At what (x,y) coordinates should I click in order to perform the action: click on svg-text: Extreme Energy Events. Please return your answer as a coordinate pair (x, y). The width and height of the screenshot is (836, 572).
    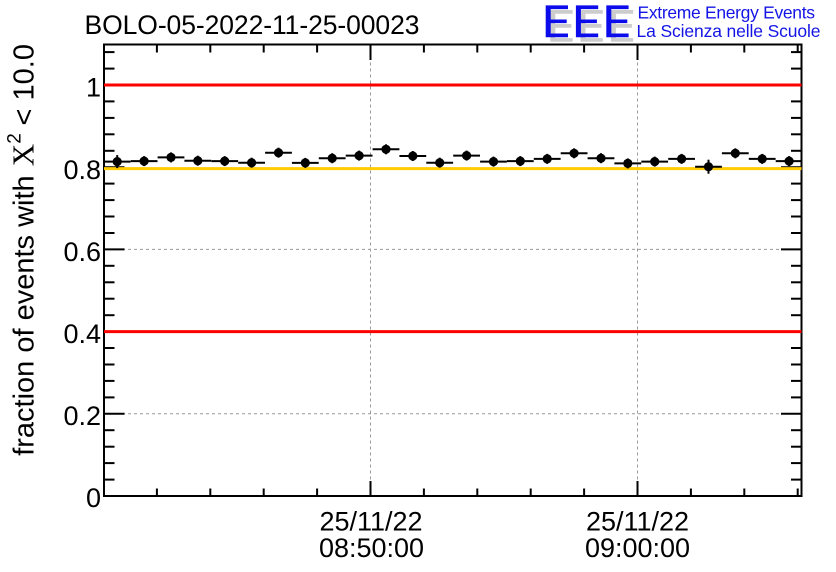
    Looking at the image, I should click on (727, 13).